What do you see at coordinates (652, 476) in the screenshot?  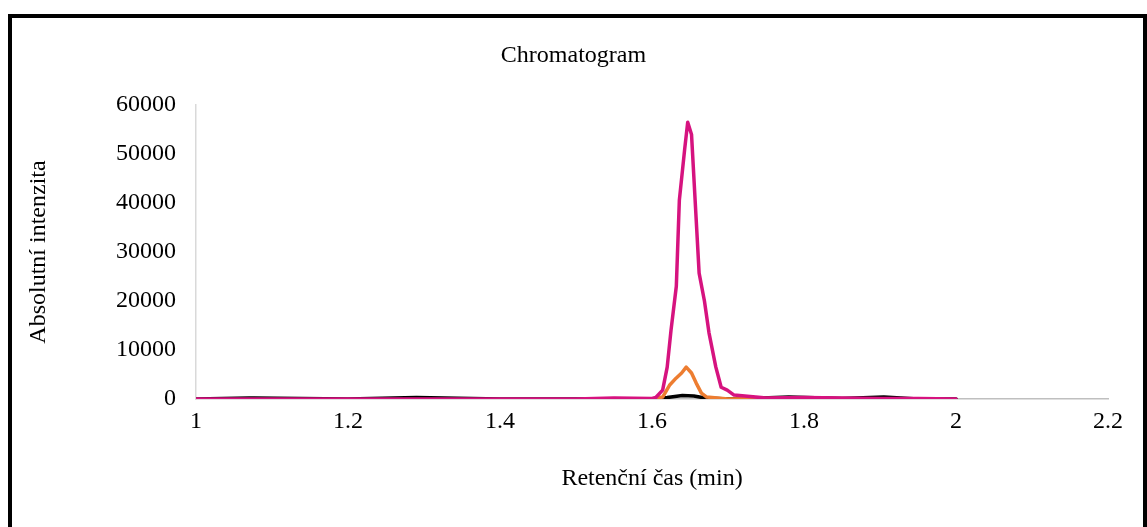 I see `x-axis-title: Retenční čas (min)` at bounding box center [652, 476].